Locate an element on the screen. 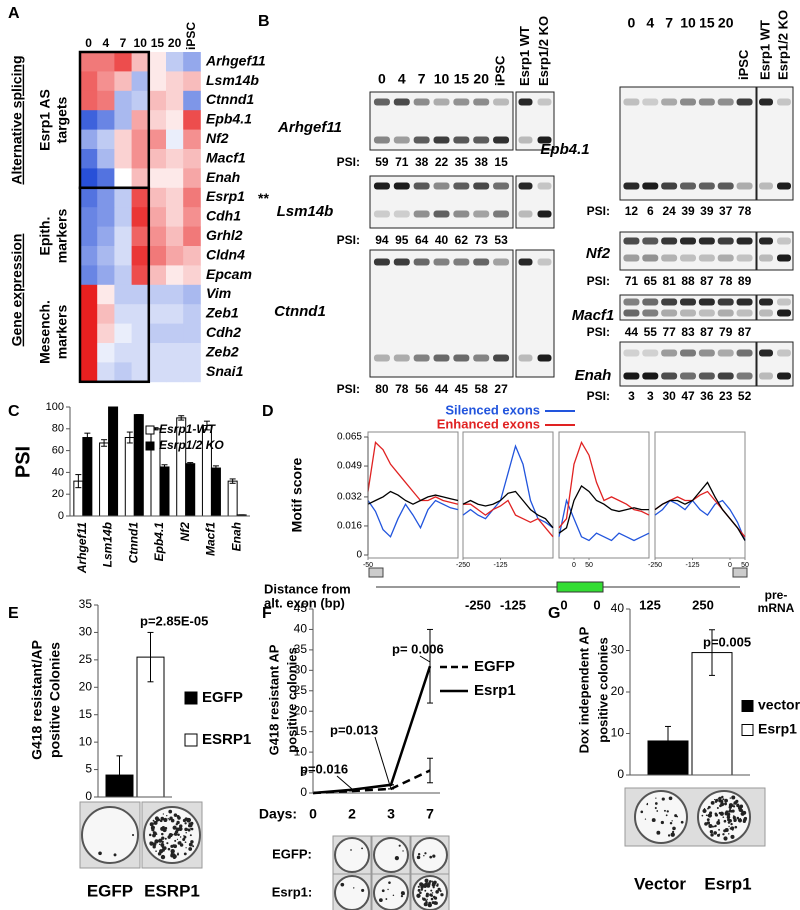  x-tick-label: Ctnnd1 is located at coordinates (133, 543).